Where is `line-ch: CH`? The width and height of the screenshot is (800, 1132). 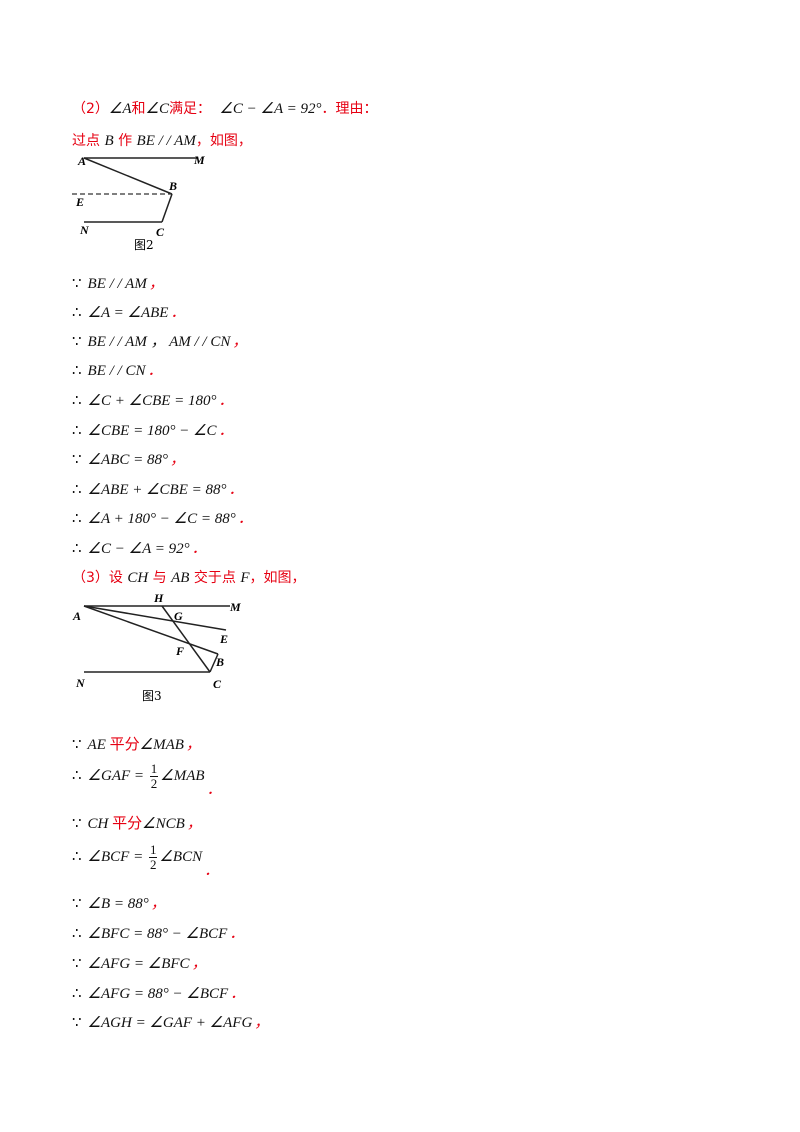 line-ch: CH is located at coordinates (138, 578).